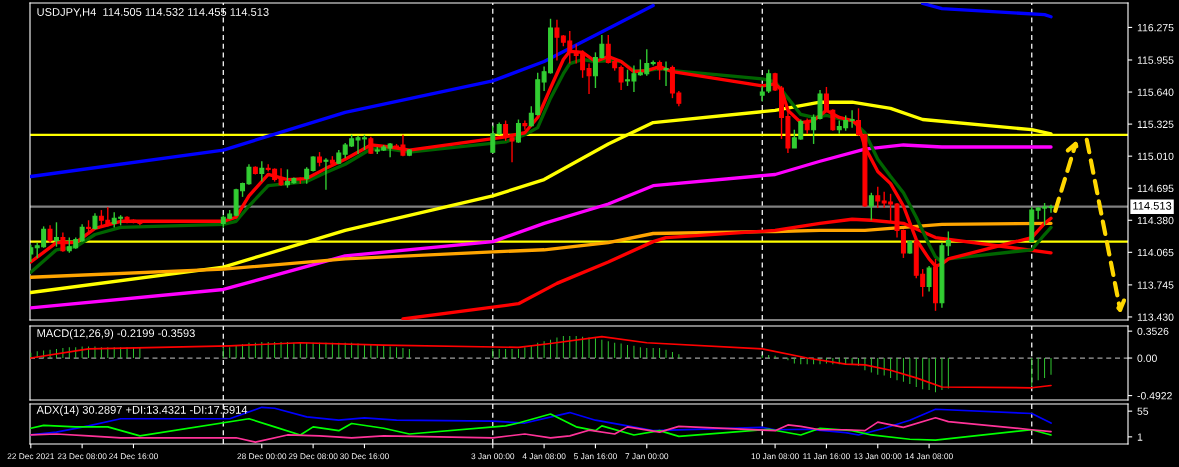 This screenshot has height=467, width=1179. Describe the element at coordinates (1154, 396) in the screenshot. I see `y-tick-label: -0.4922` at that location.